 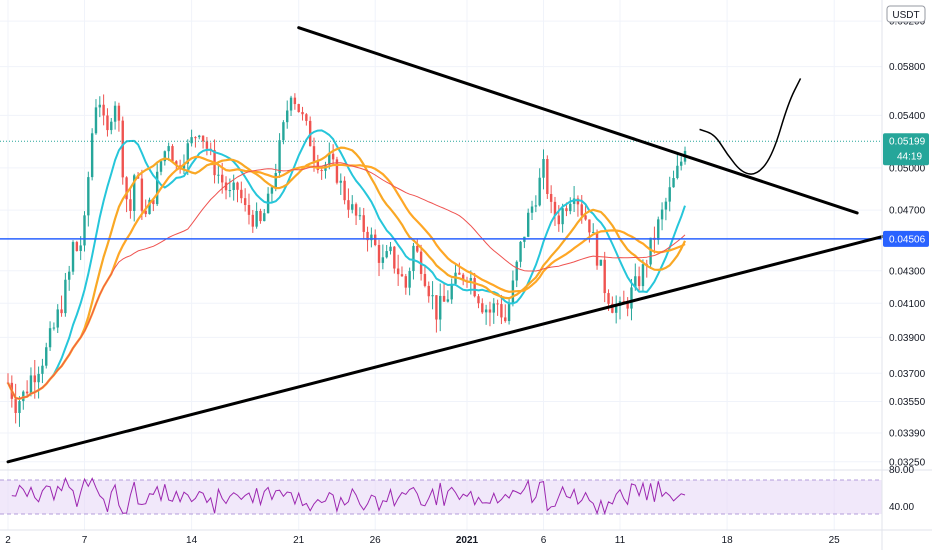 I want to click on date-tick-label: 2021, so click(x=467, y=540).